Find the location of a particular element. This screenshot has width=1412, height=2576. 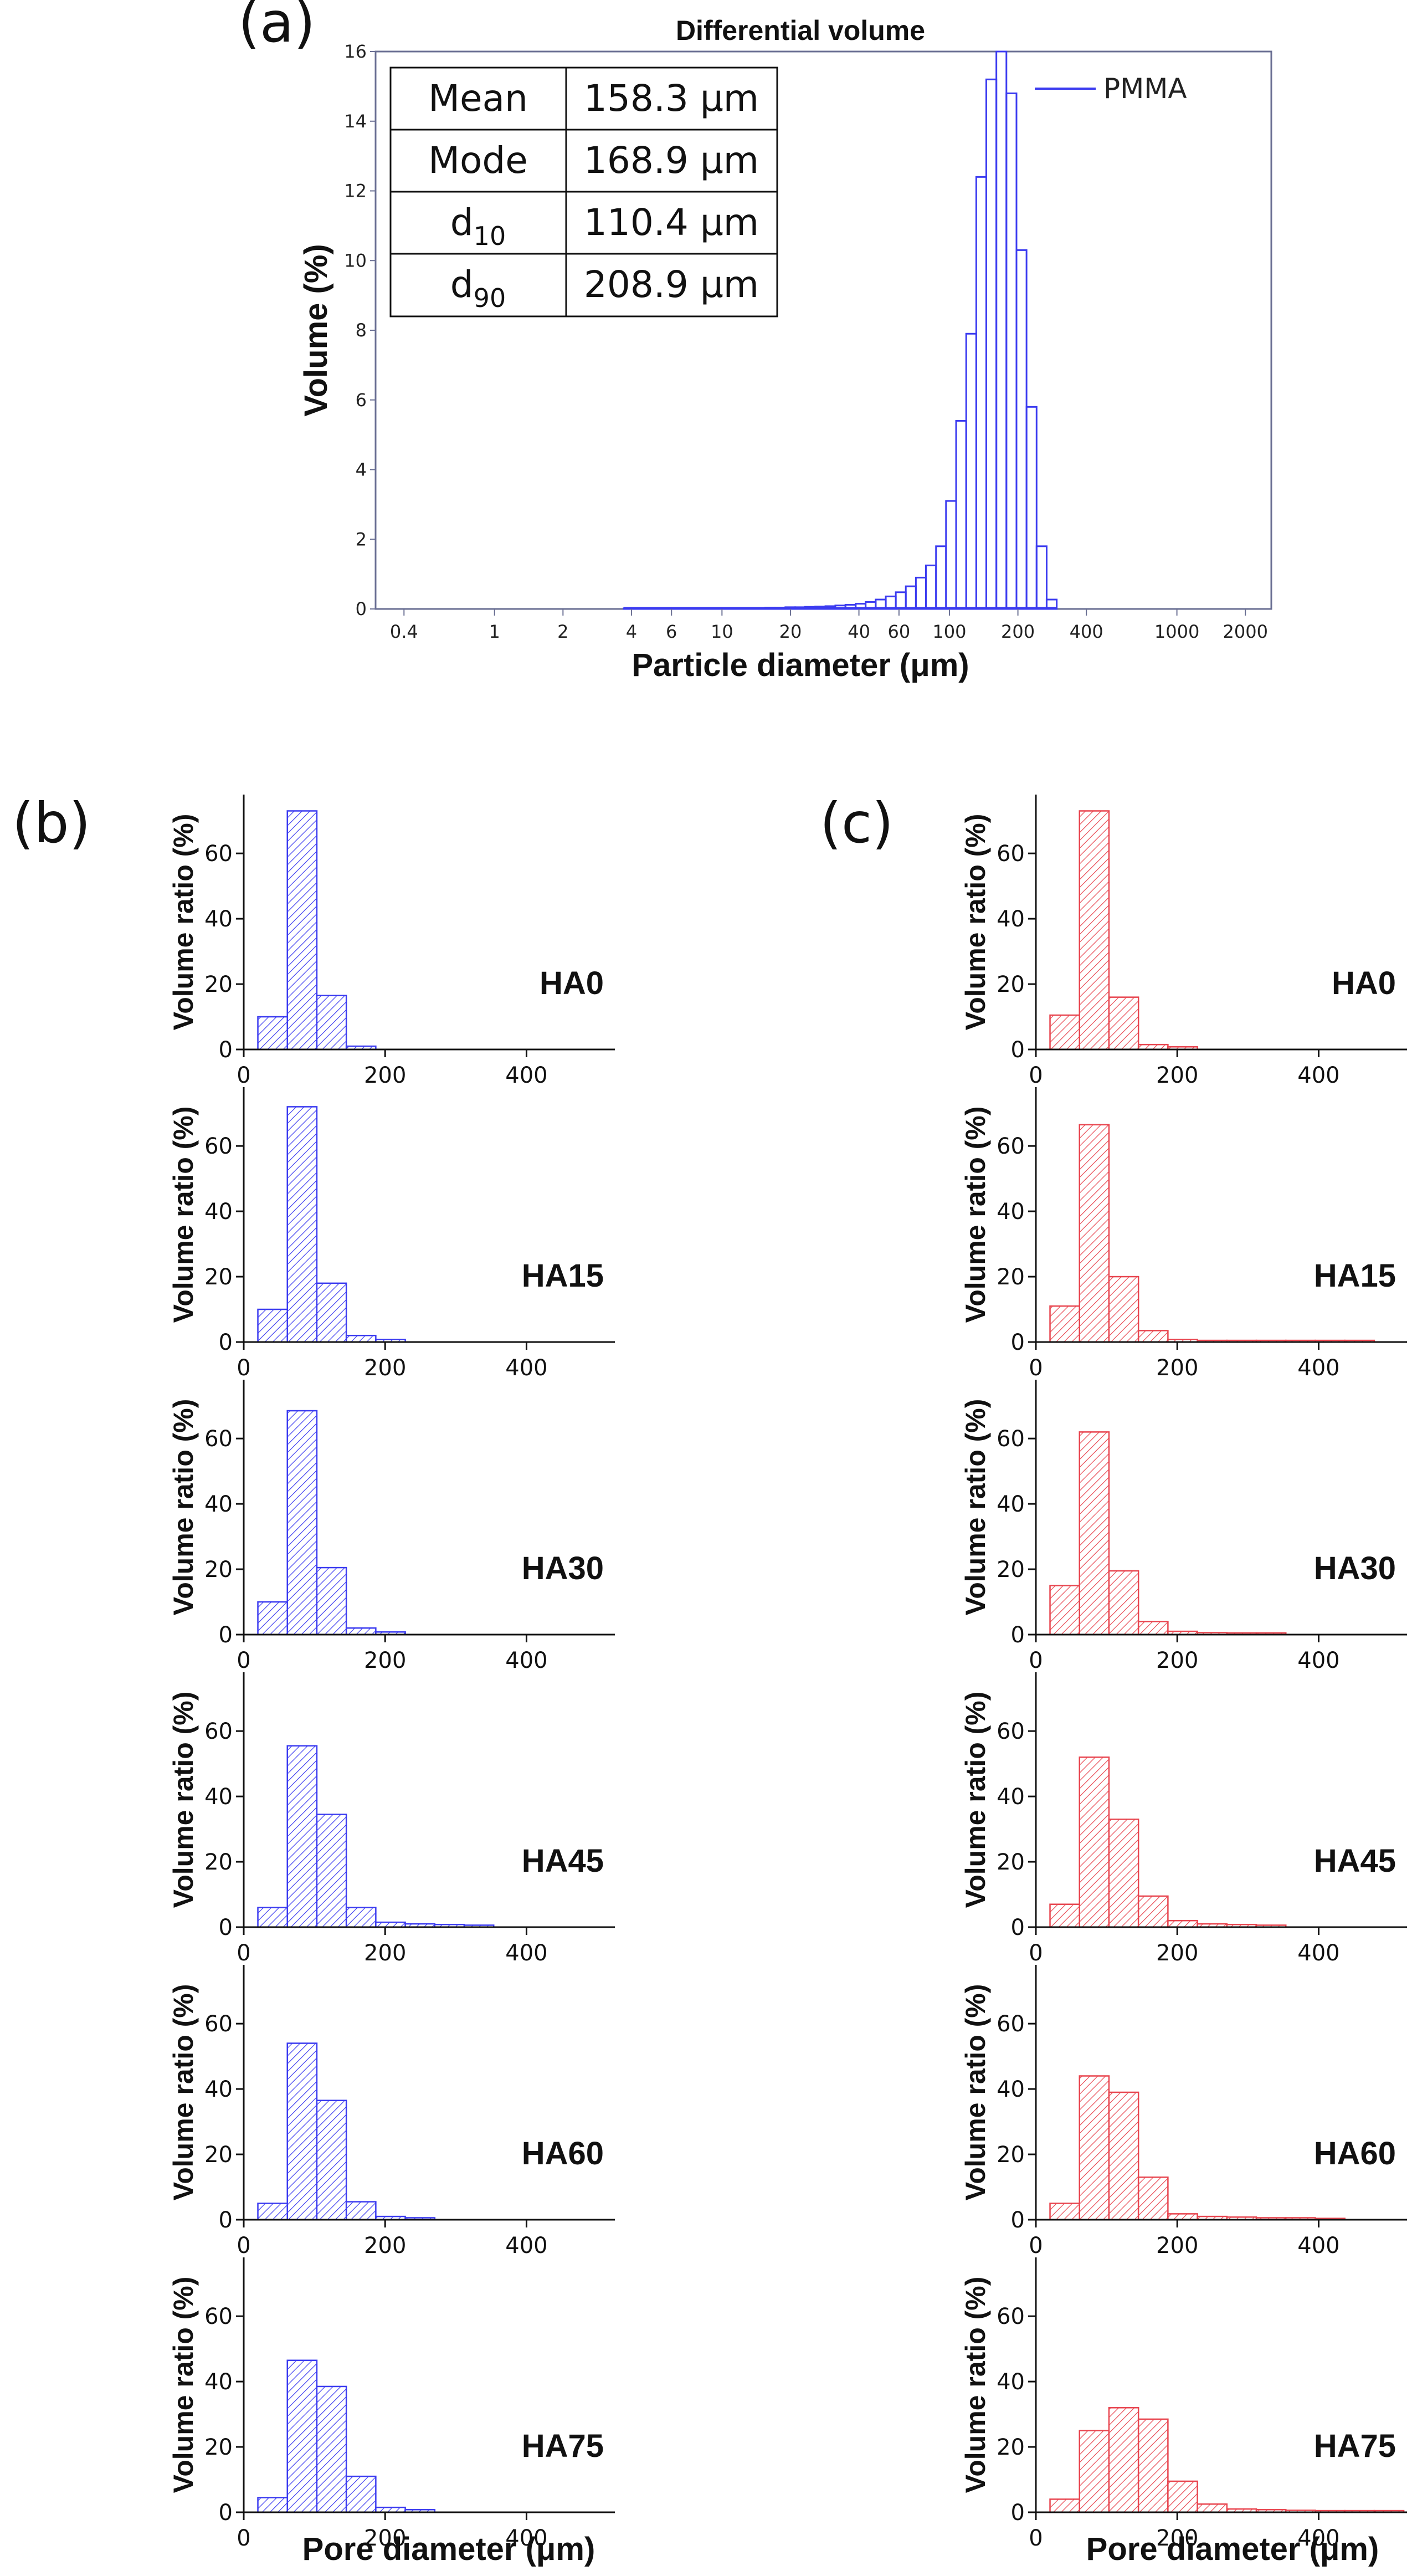

sample-label-ha60: HA60 is located at coordinates (563, 2153).